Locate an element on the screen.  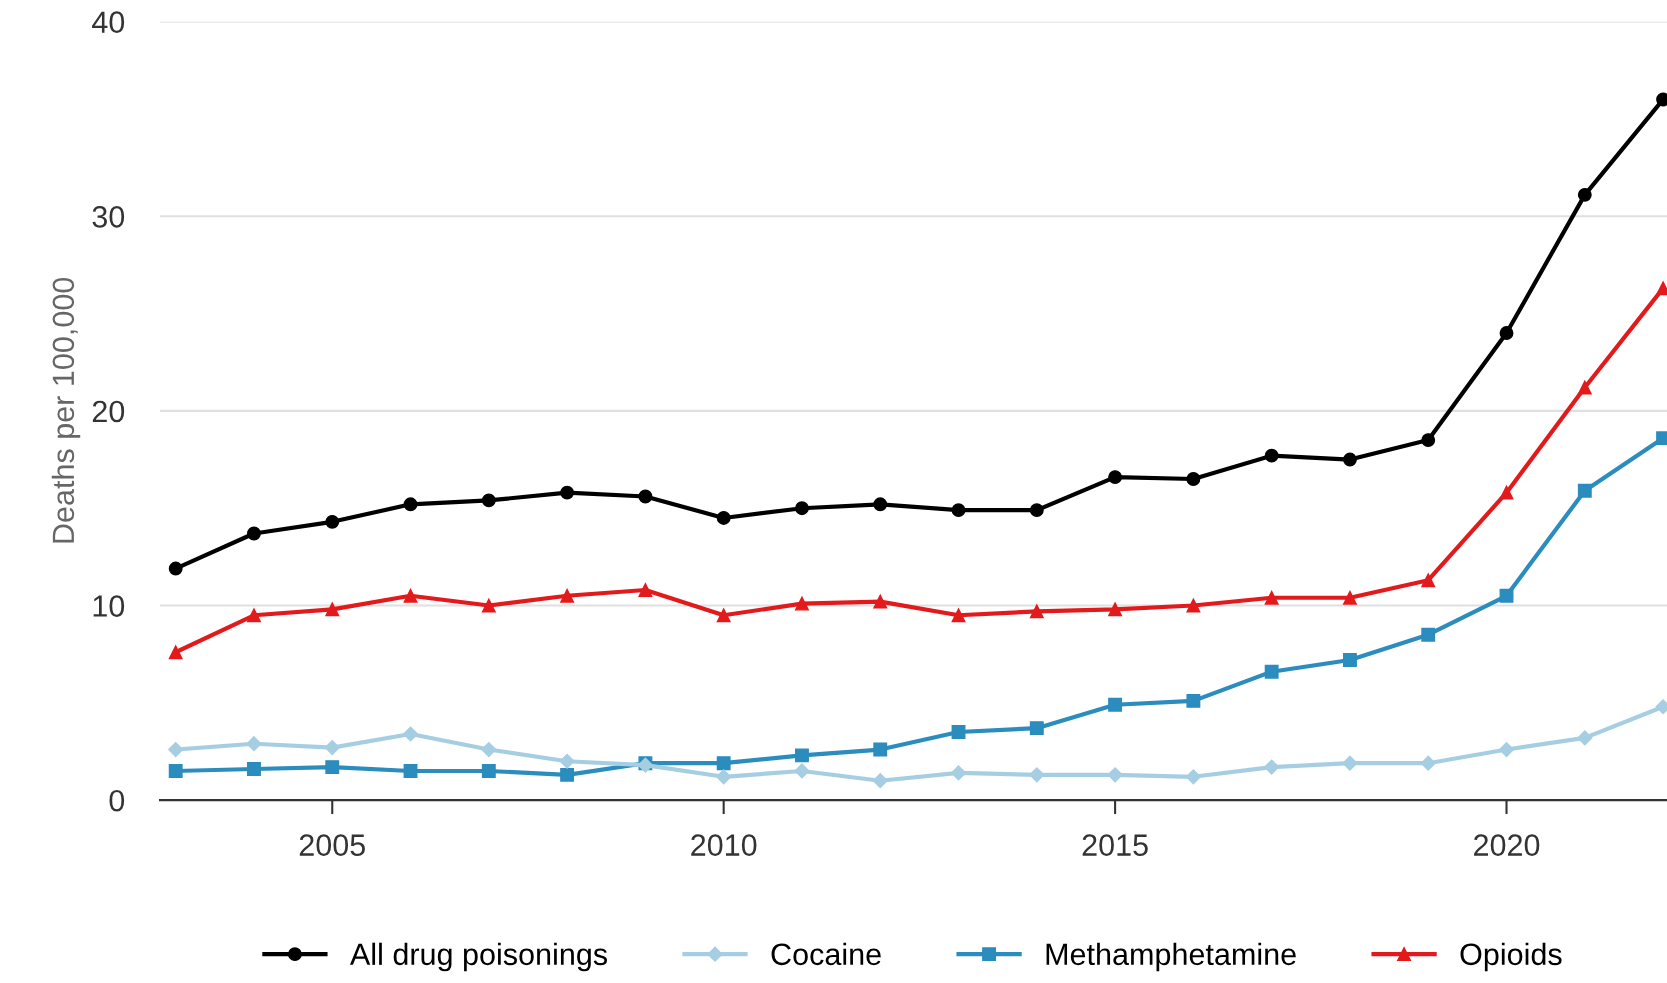
x-tick-label: 2020 is located at coordinates (1507, 845).